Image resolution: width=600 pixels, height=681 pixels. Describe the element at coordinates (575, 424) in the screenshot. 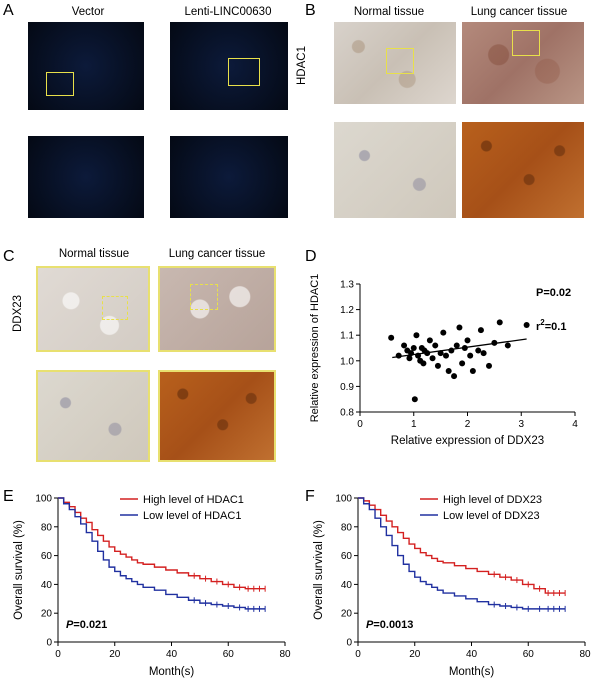

I see `panel-d-x-tick-label: 4` at that location.